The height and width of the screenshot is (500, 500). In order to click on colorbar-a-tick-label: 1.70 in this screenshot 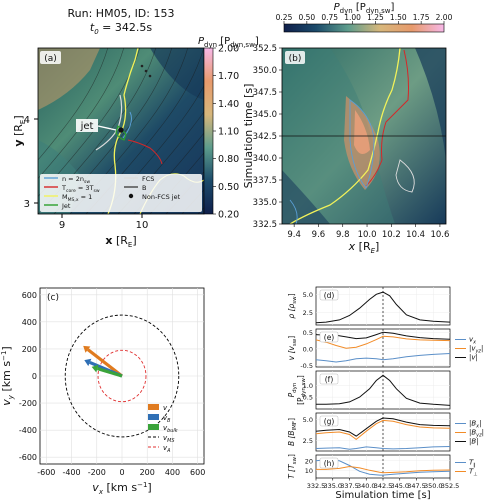, I will do `click(228, 76)`.